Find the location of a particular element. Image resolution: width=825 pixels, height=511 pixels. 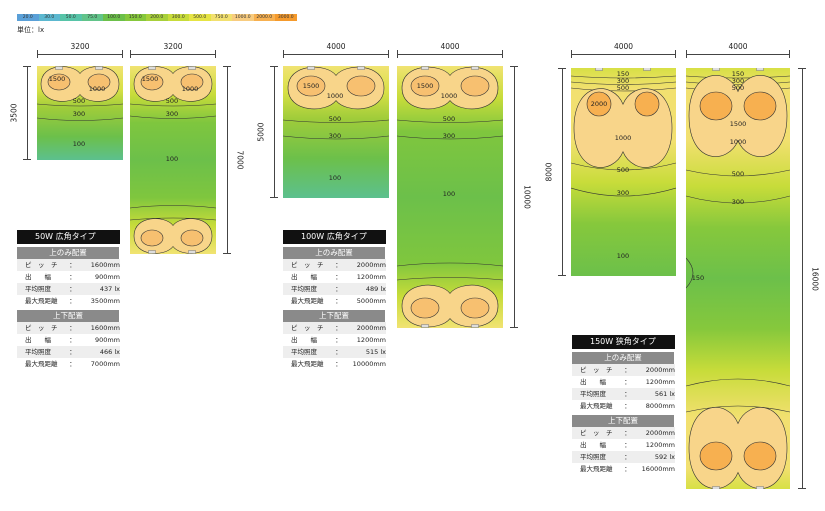

scale-swatch: 50.0 is located at coordinates (71, 17).